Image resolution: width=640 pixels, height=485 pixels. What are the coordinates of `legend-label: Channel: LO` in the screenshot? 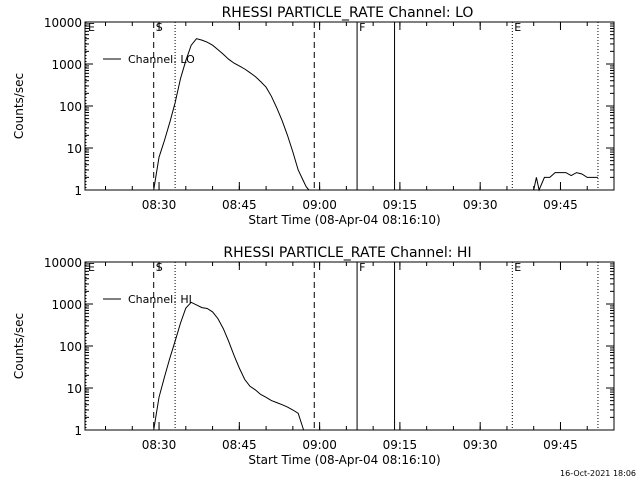 It's located at (161, 59).